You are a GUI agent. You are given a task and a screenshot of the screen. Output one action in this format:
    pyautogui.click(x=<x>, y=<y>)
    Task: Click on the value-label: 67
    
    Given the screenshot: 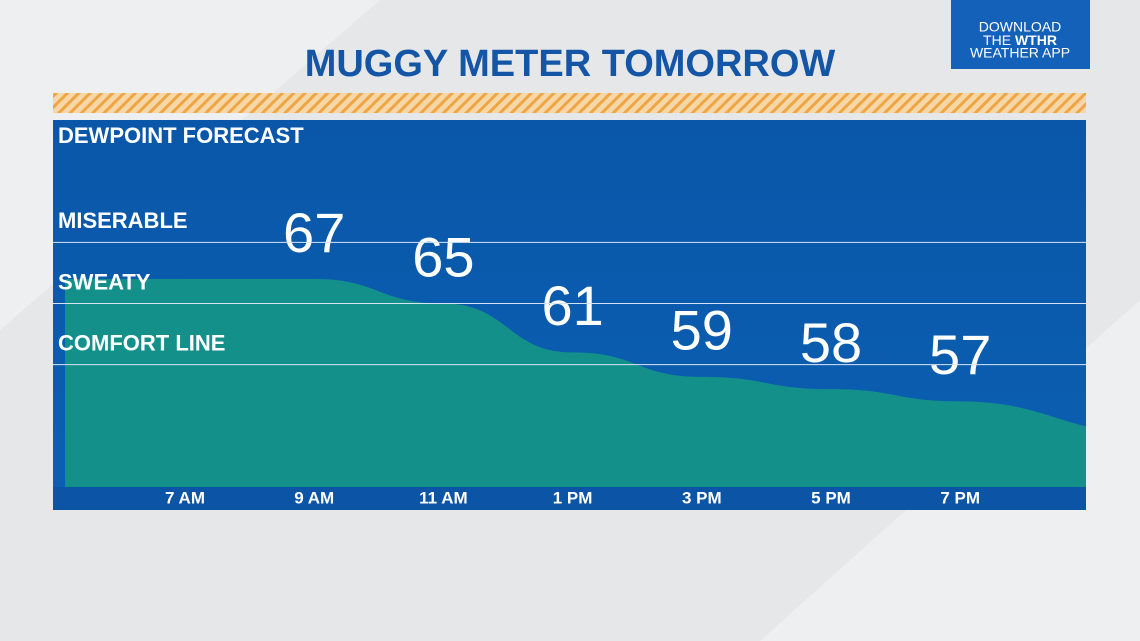 What is the action you would take?
    pyautogui.click(x=314, y=232)
    